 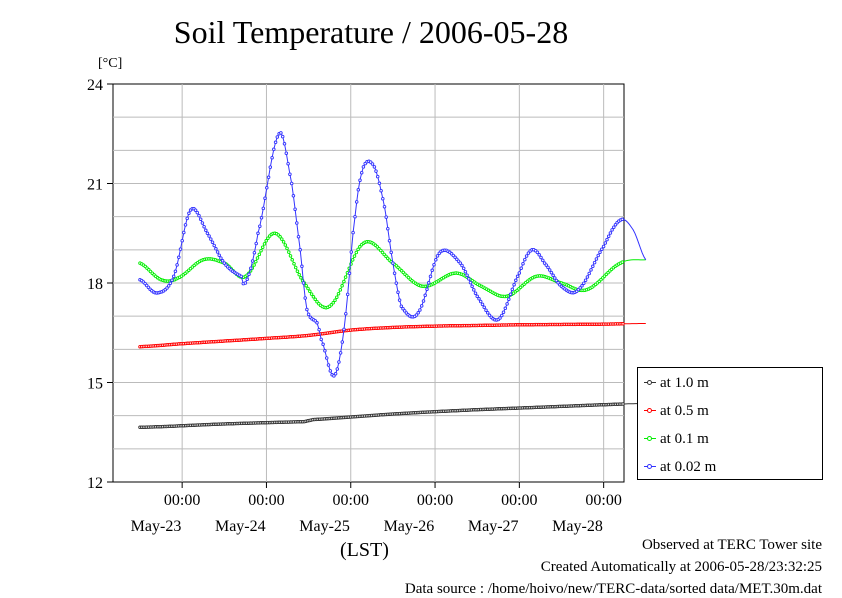 I want to click on y-axis-unit-label: [°C], so click(x=110, y=63).